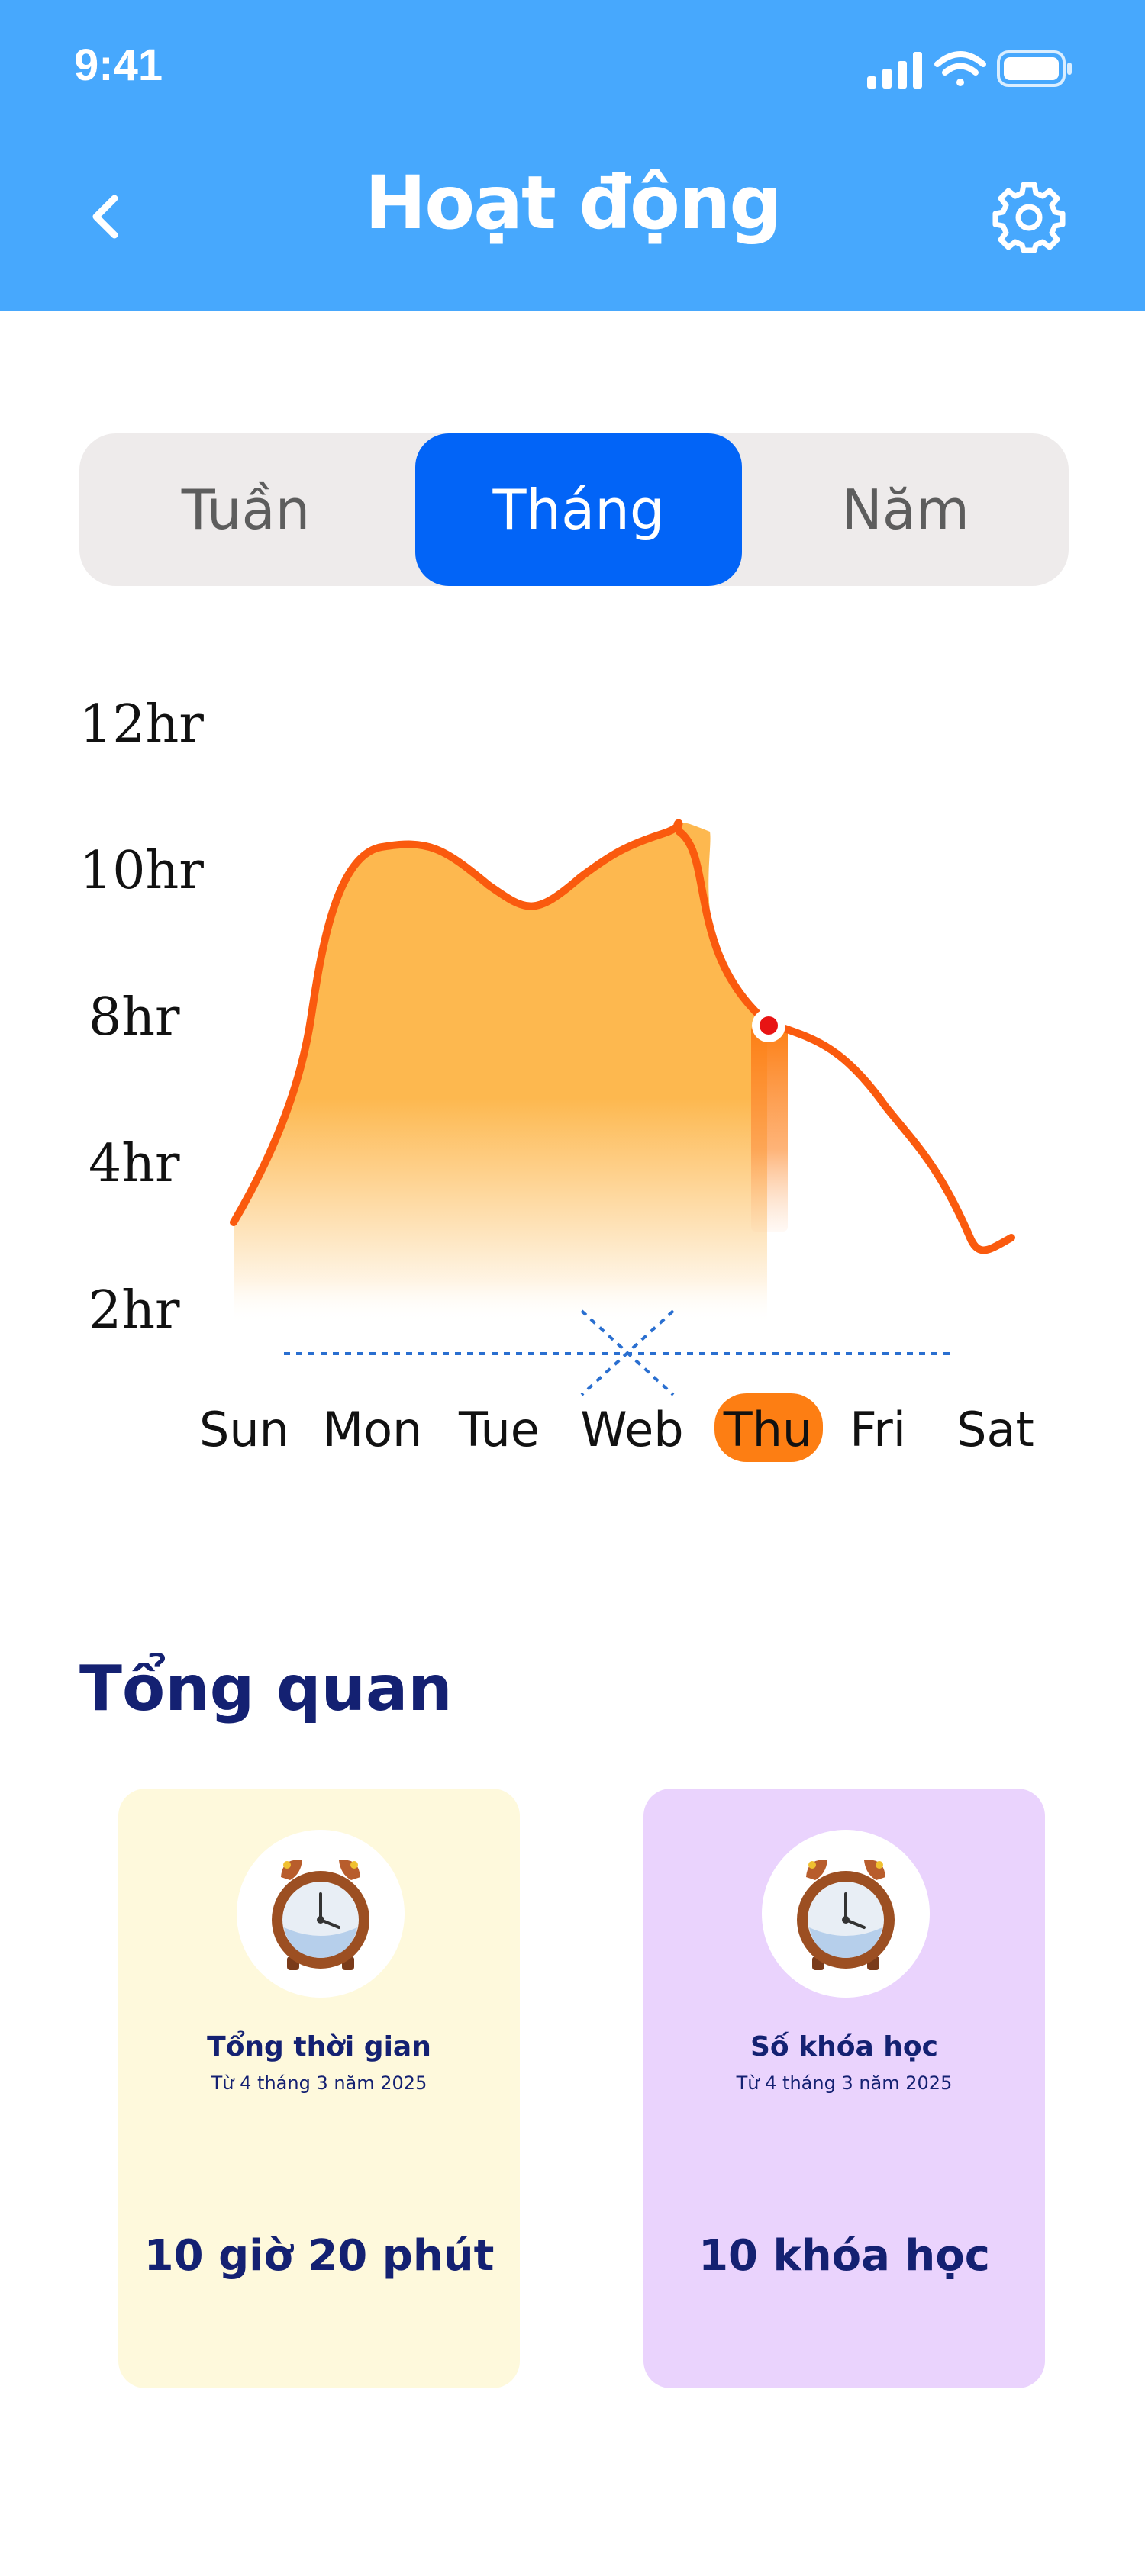 Image resolution: width=1145 pixels, height=2576 pixels. I want to click on x-tick-label: Tue, so click(499, 1429).